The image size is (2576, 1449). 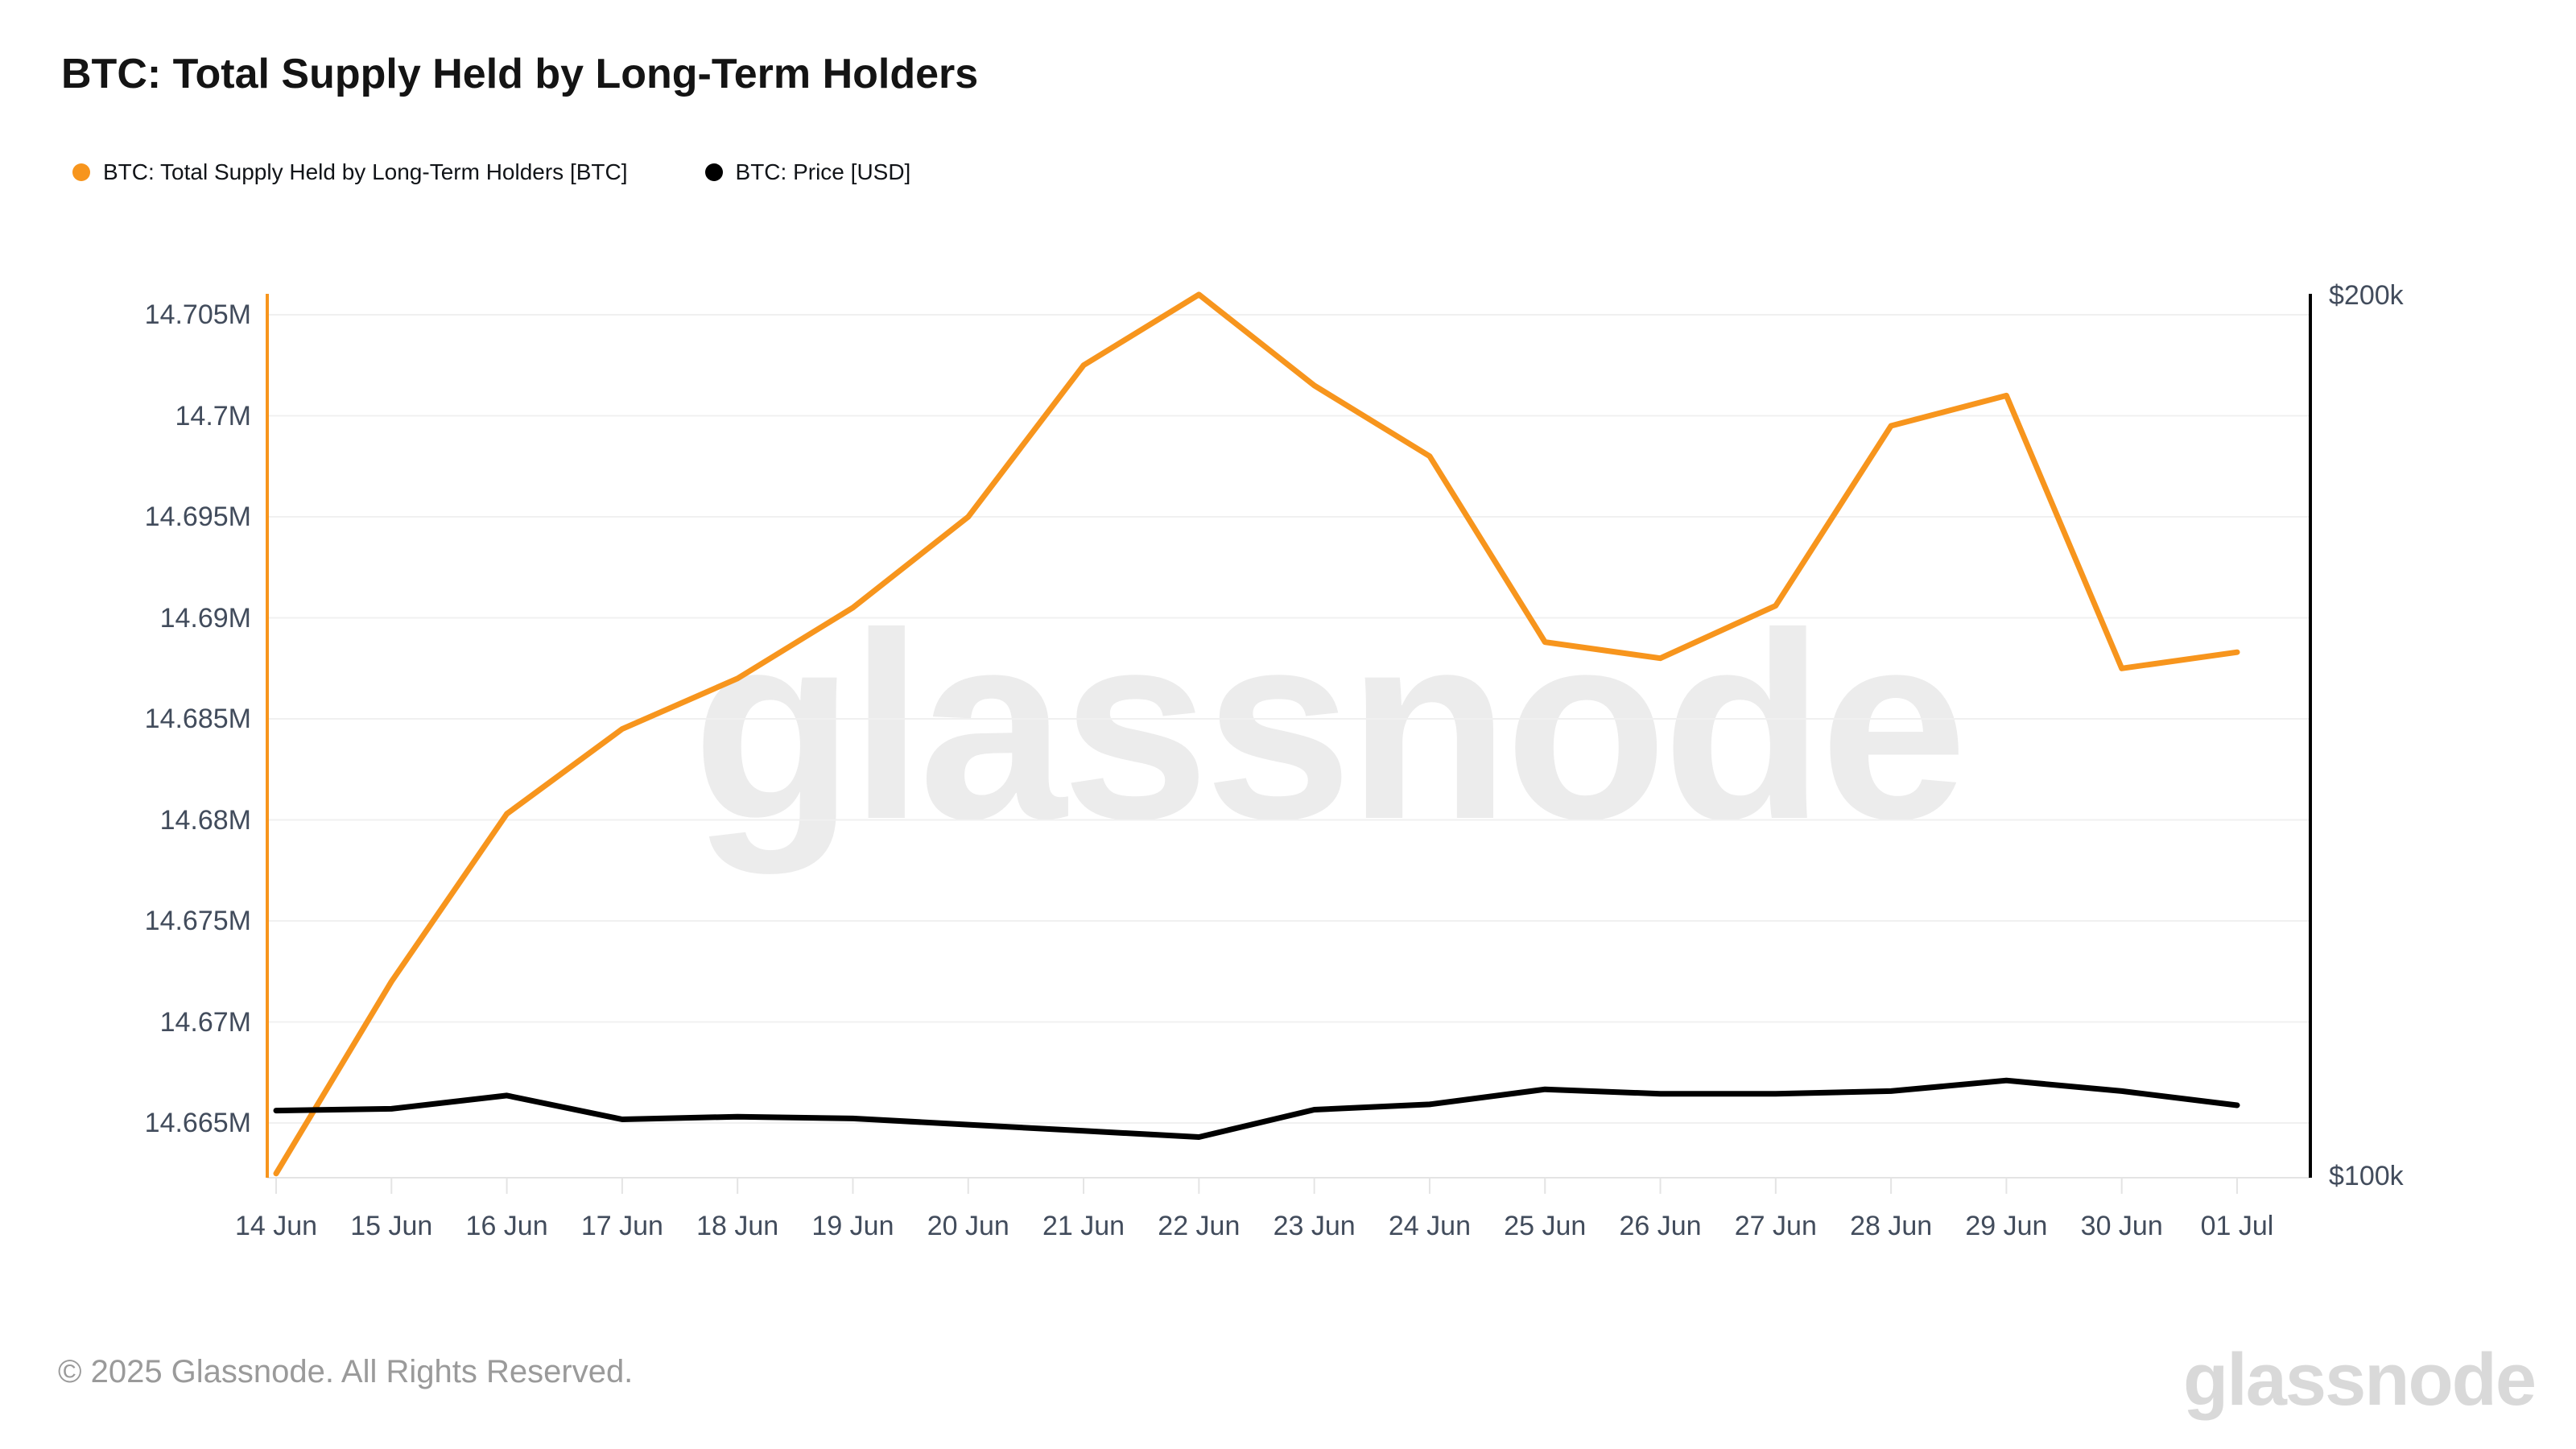 I want to click on x-axis-tick-label: 17 Jun, so click(x=621, y=1226).